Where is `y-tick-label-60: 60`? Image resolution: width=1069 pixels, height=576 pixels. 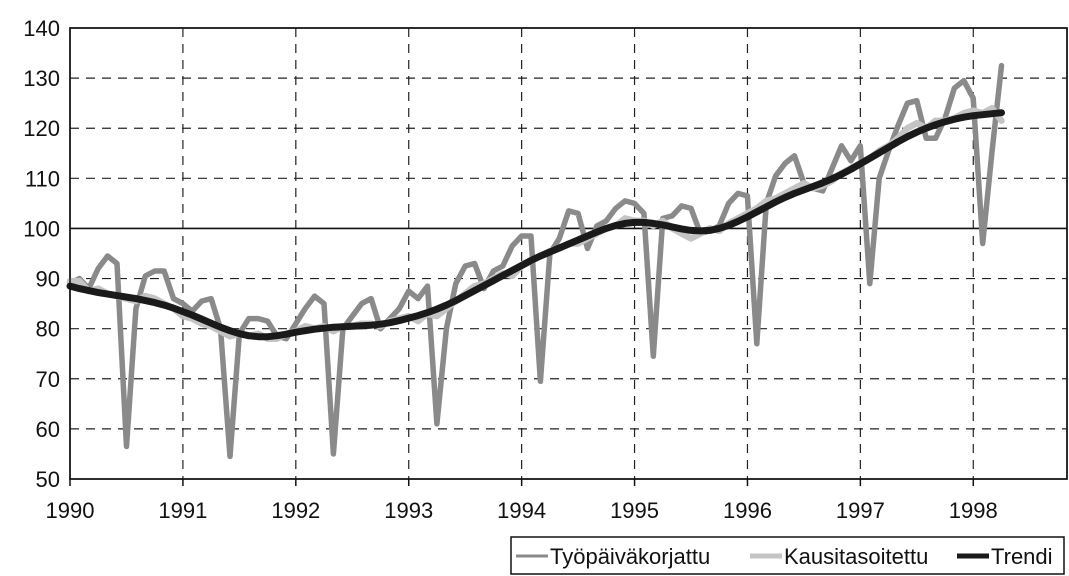 y-tick-label-60: 60 is located at coordinates (48, 429).